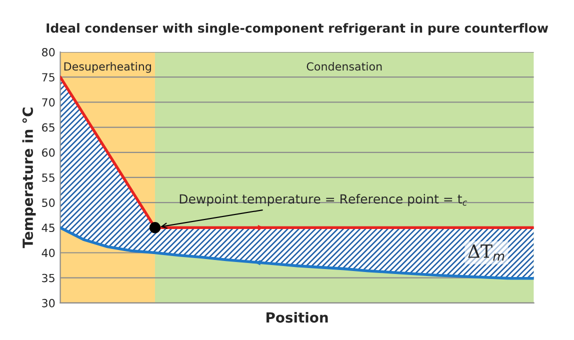  I want to click on y-tick-label: 30, so click(48, 303).